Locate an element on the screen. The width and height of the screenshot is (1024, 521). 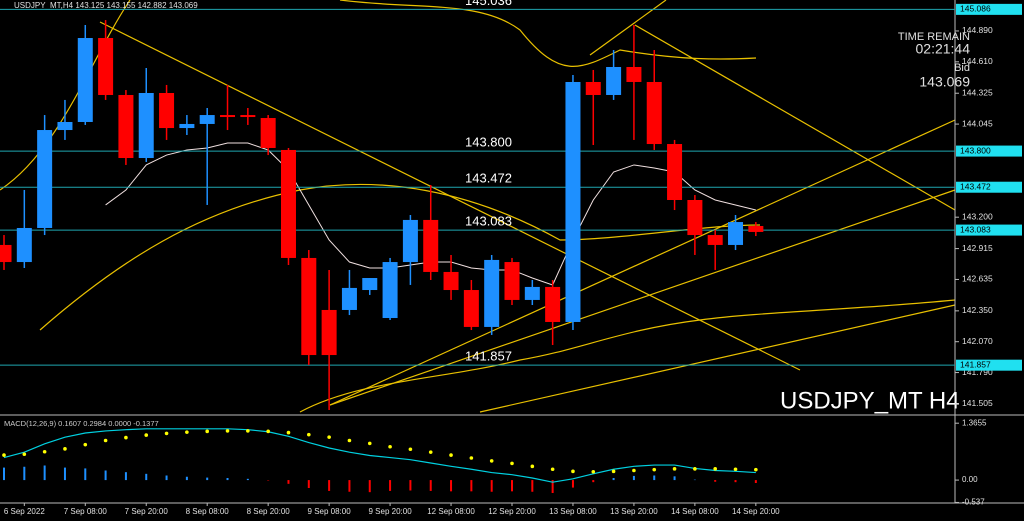
x-tick-label: 8 Sep 20:00 is located at coordinates (269, 511).